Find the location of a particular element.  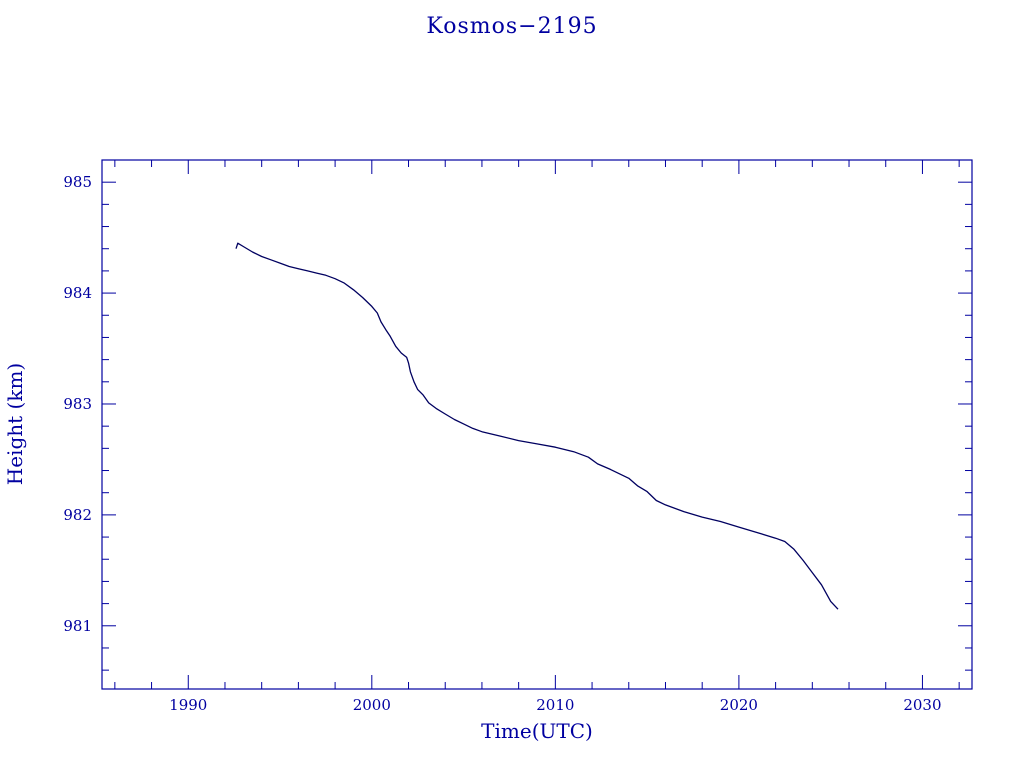

x-axis-label: Time(UTC) is located at coordinates (537, 731).